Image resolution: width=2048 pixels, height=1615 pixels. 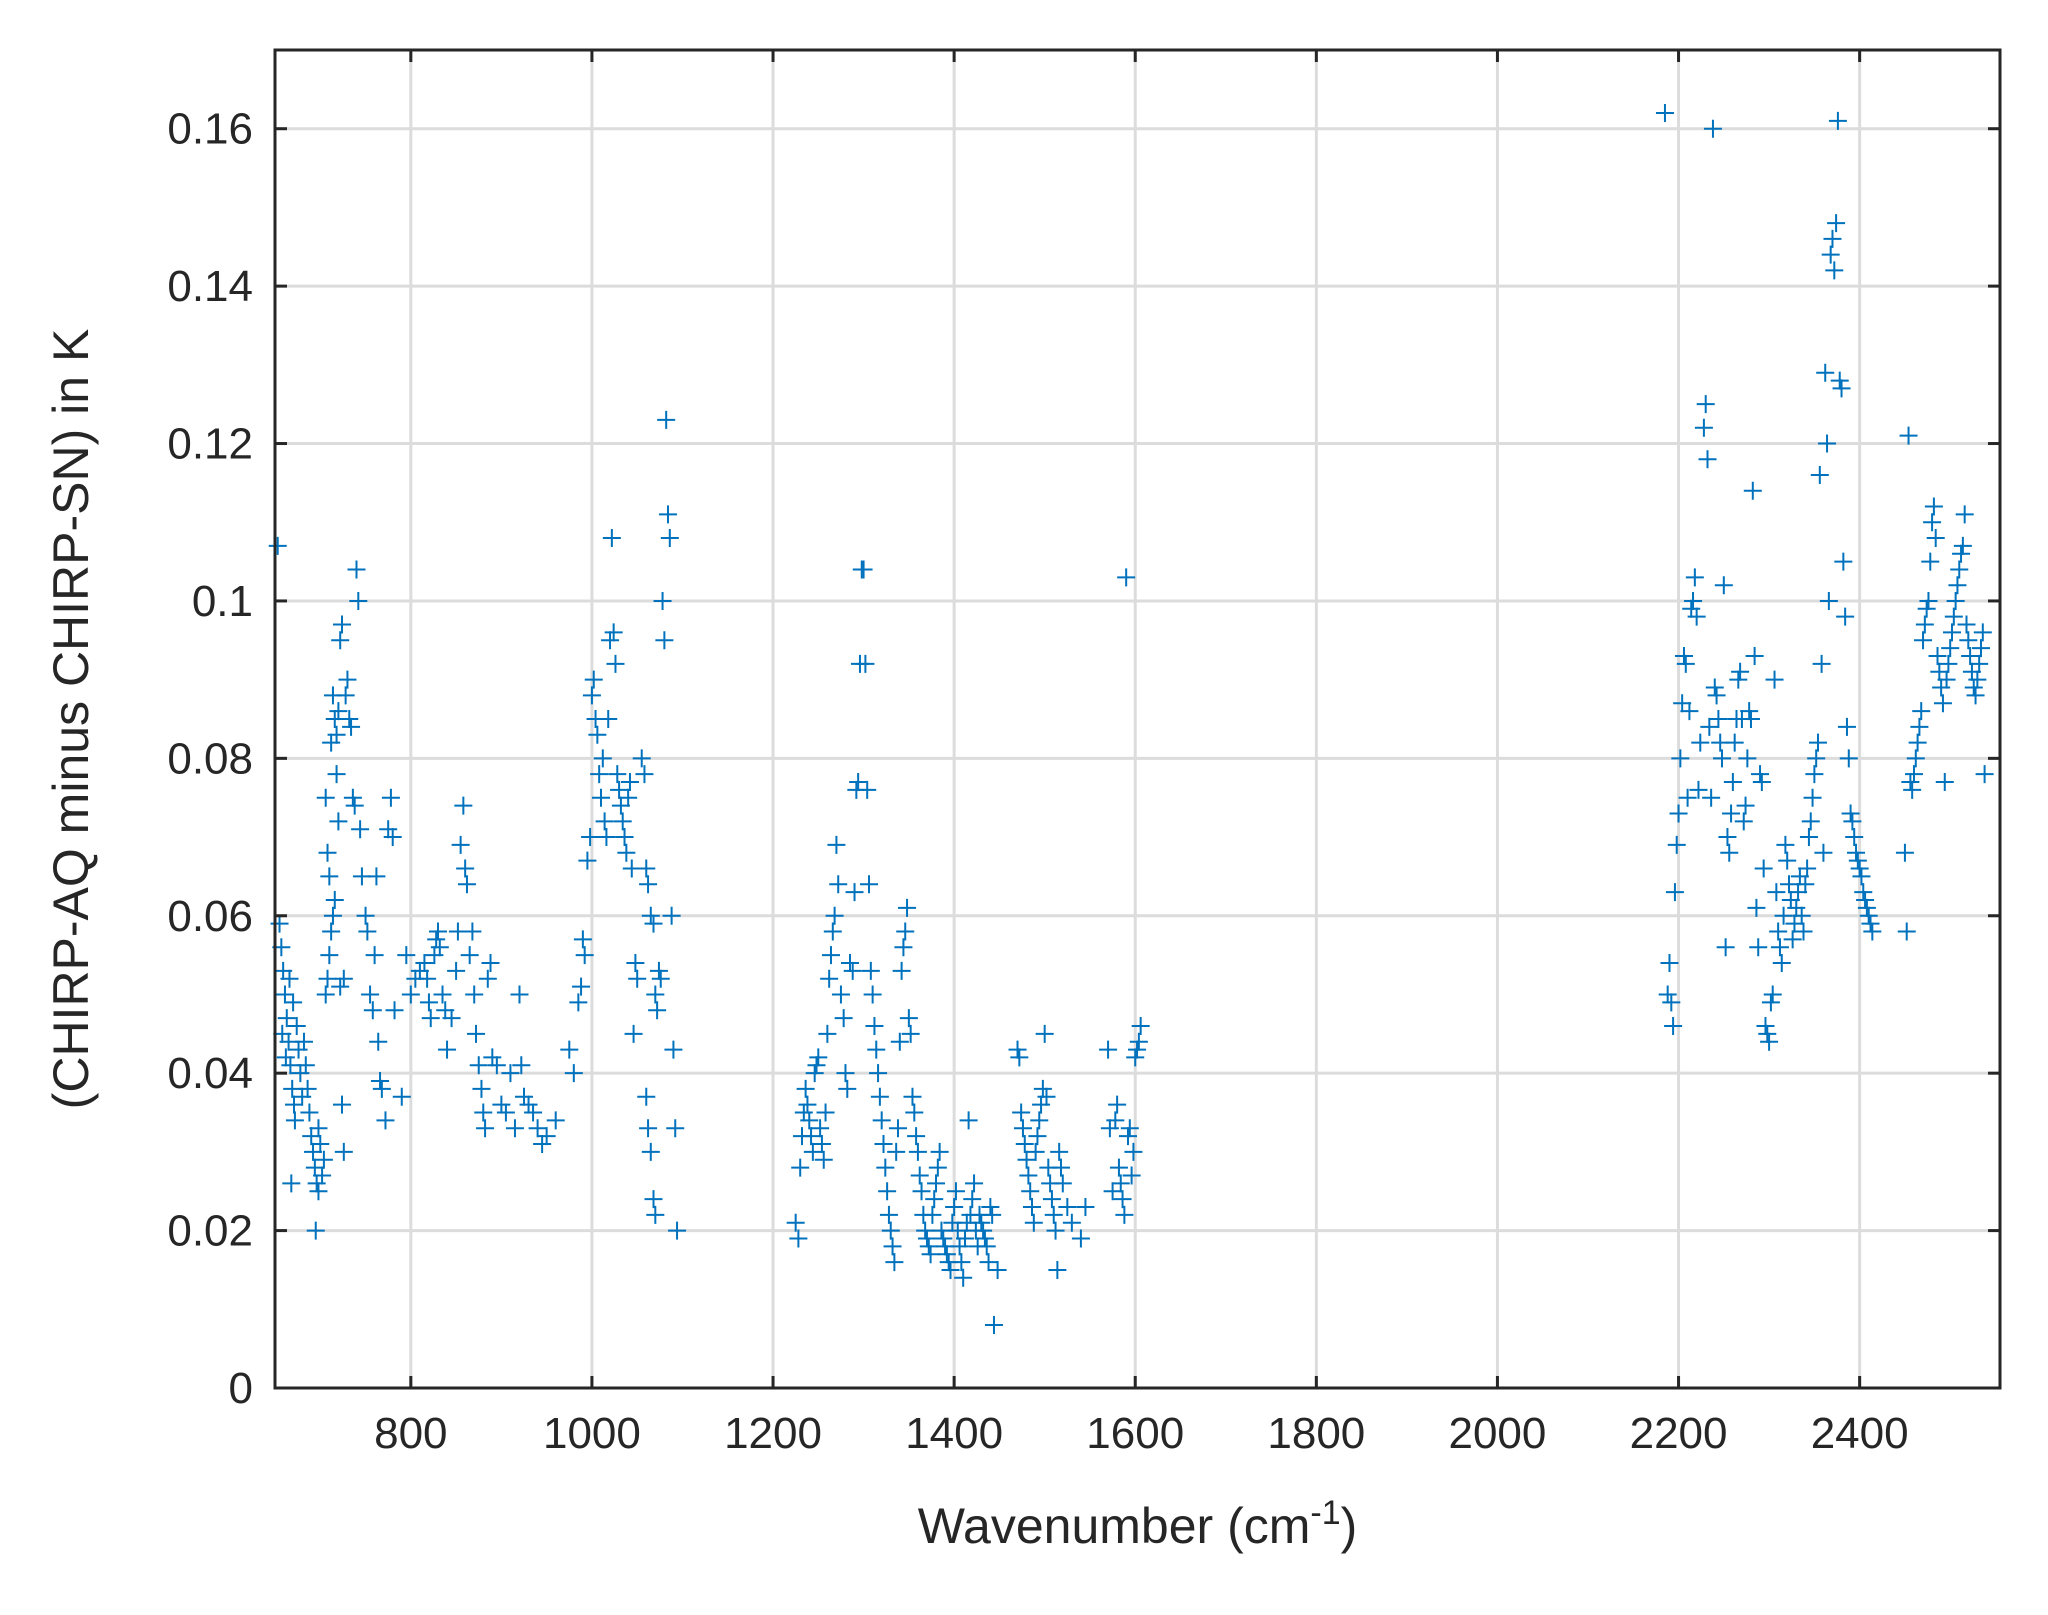 I want to click on y-tick-label: 0.14, so click(x=210, y=286).